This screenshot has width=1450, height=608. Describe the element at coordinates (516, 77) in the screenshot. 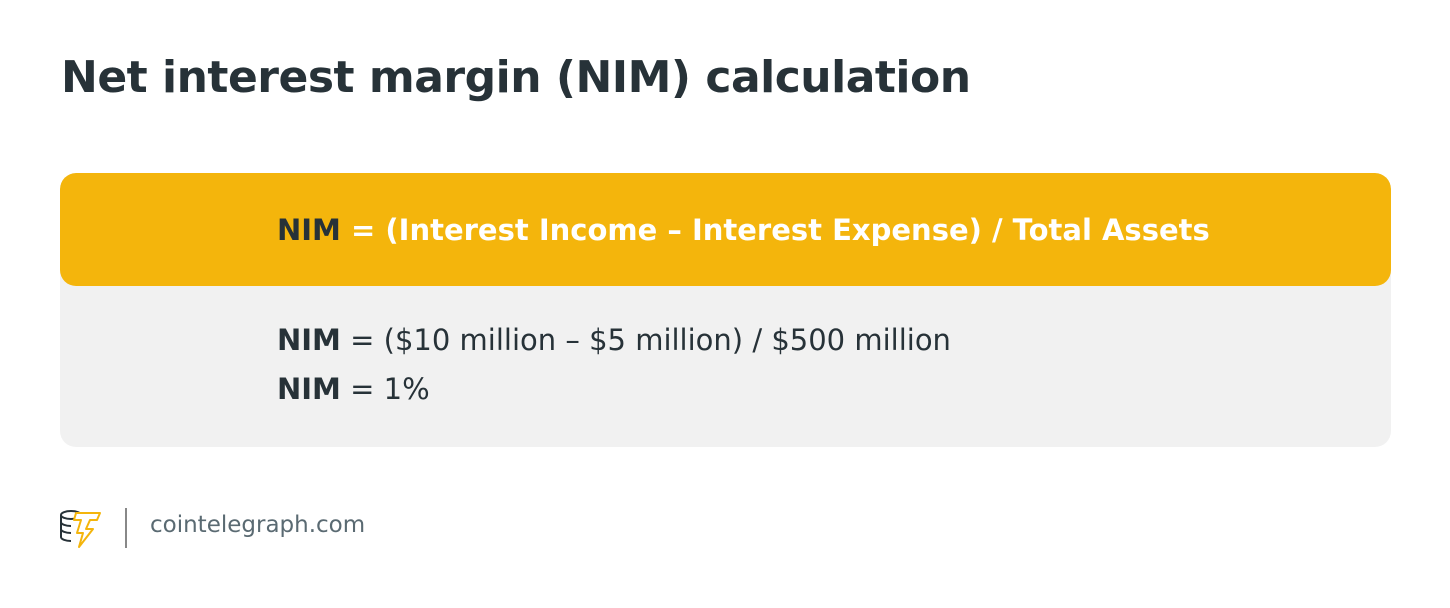

I see `page-title: Net interest margin (NIM) calculation` at that location.